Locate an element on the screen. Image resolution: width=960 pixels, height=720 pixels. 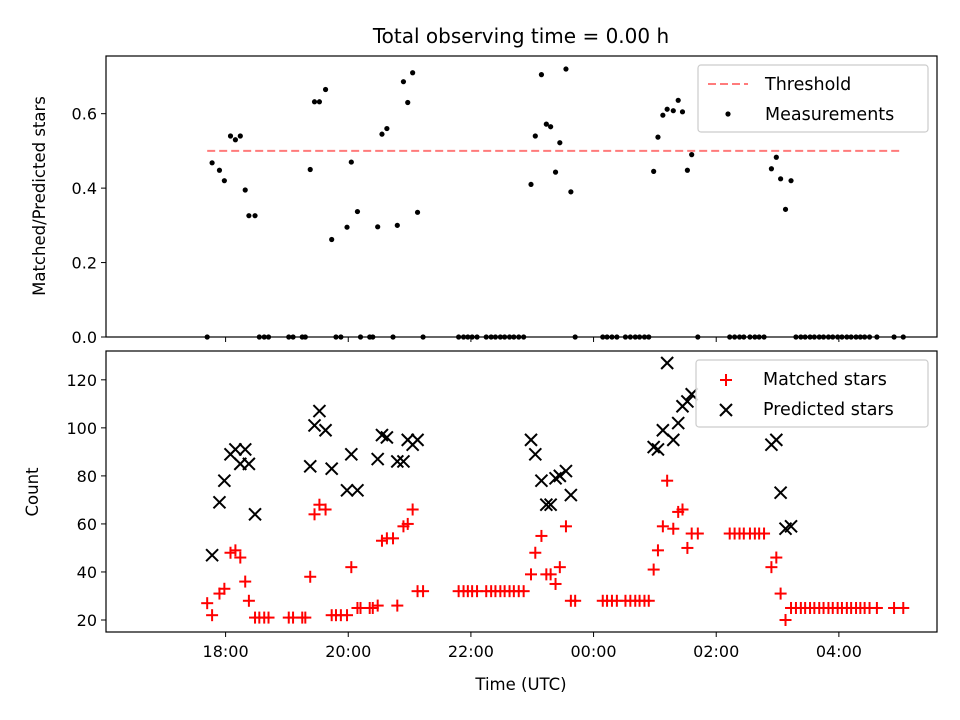
y-tick-label: 0.4 is located at coordinates (84, 188).